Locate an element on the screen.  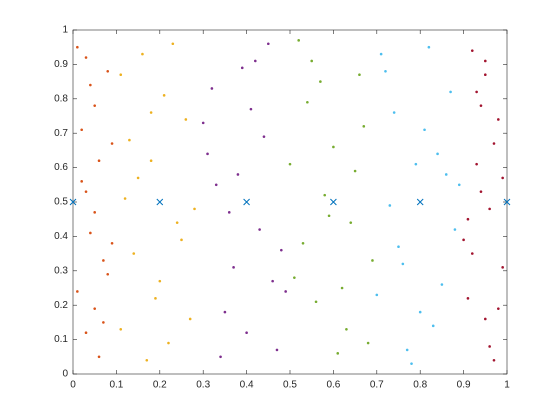
y-tick-label: 1 is located at coordinates (65, 30).